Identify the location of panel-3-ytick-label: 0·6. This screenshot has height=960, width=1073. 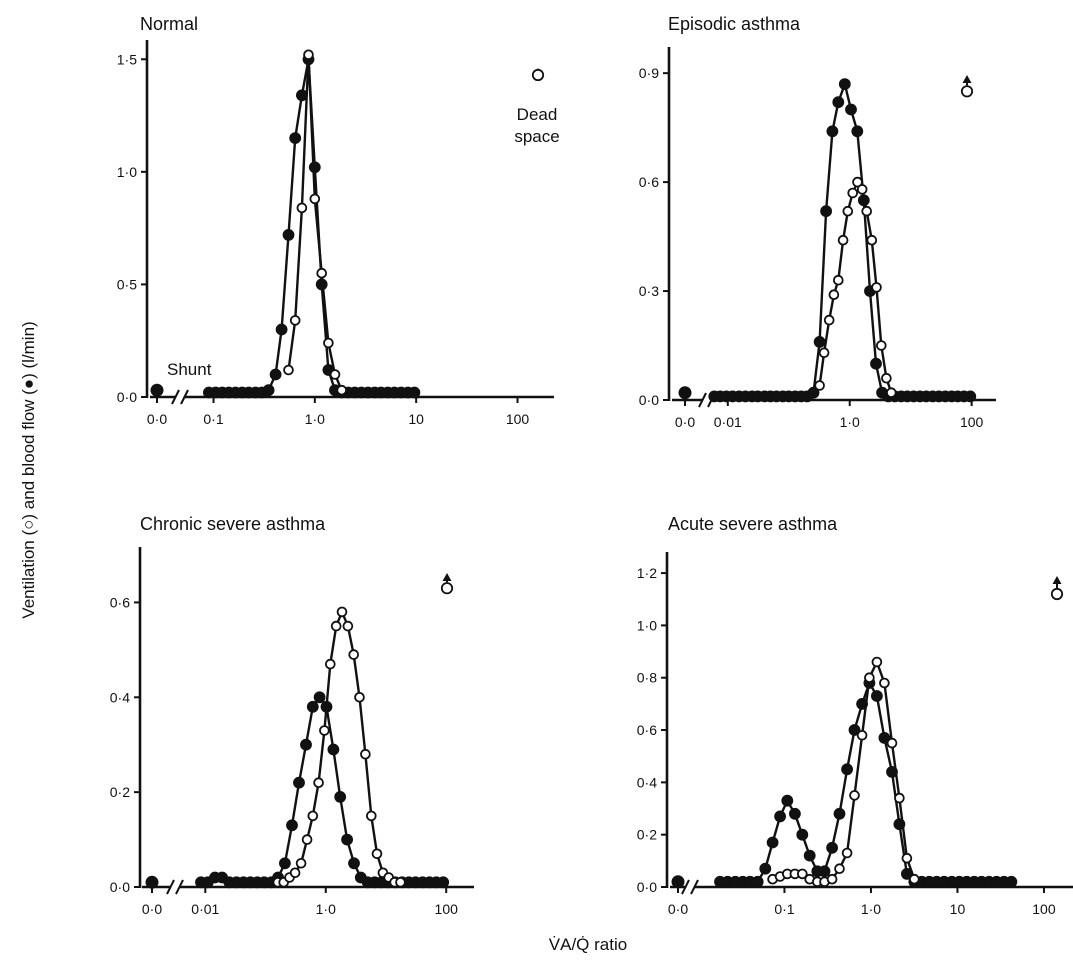
(120, 602).